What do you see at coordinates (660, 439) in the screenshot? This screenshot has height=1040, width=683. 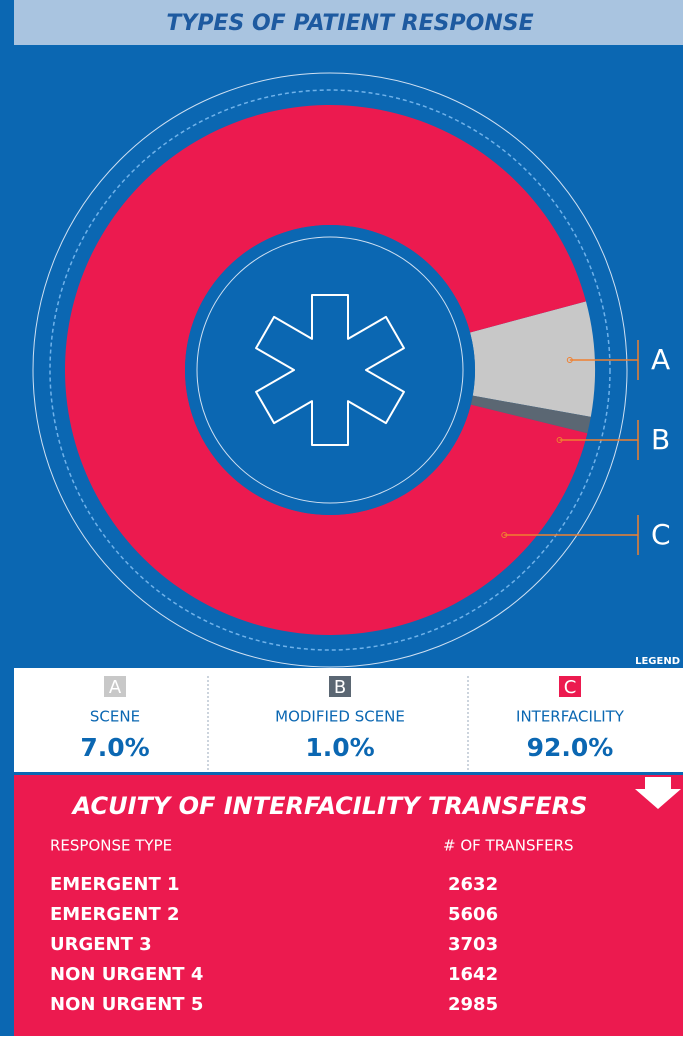 I see `pointer-key: B` at bounding box center [660, 439].